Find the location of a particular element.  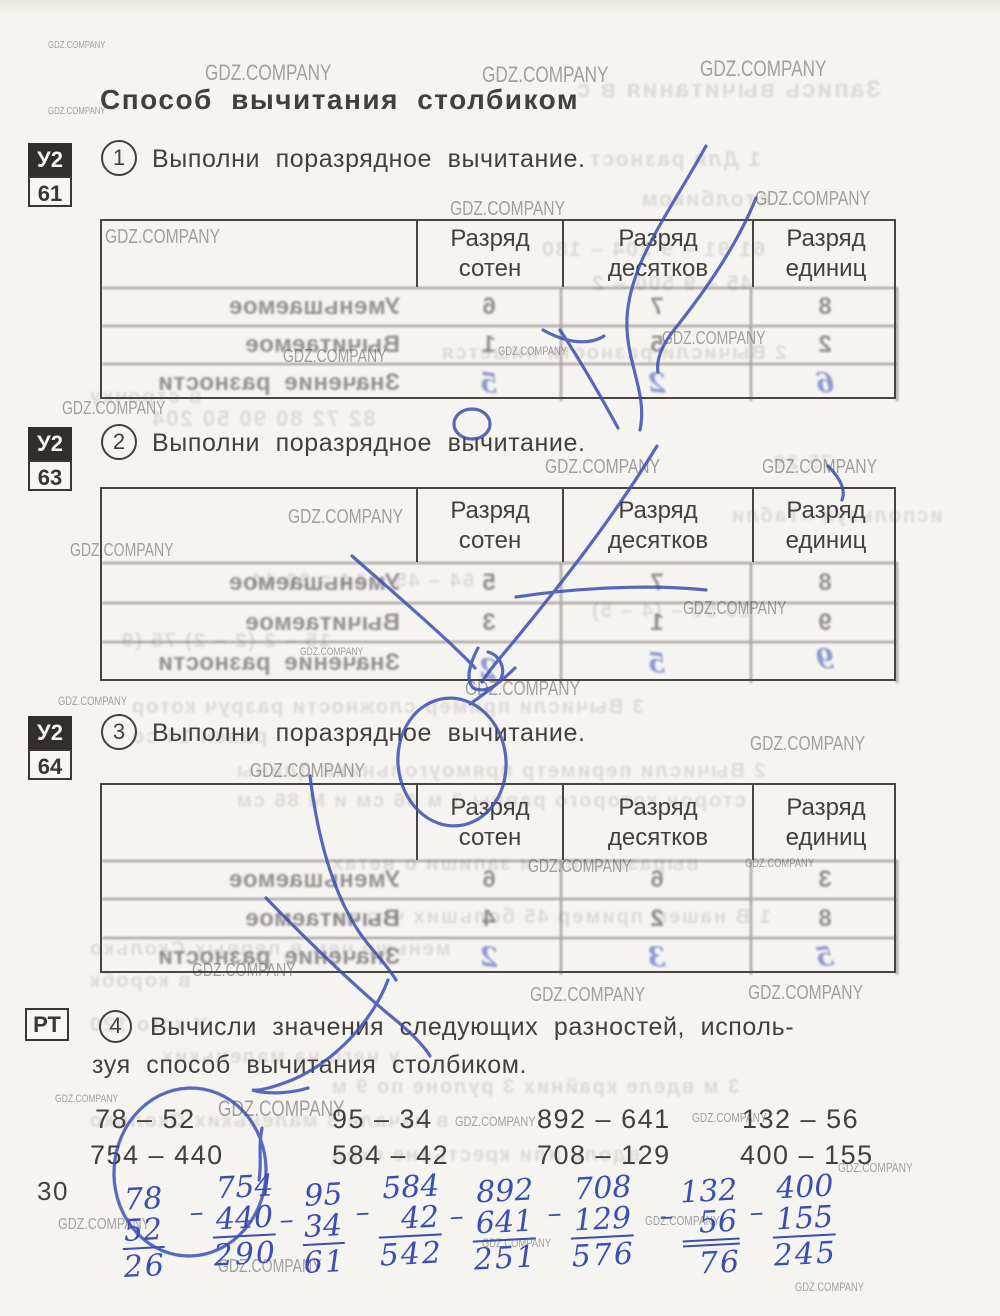

badge-tag: РТ is located at coordinates (47, 1024).